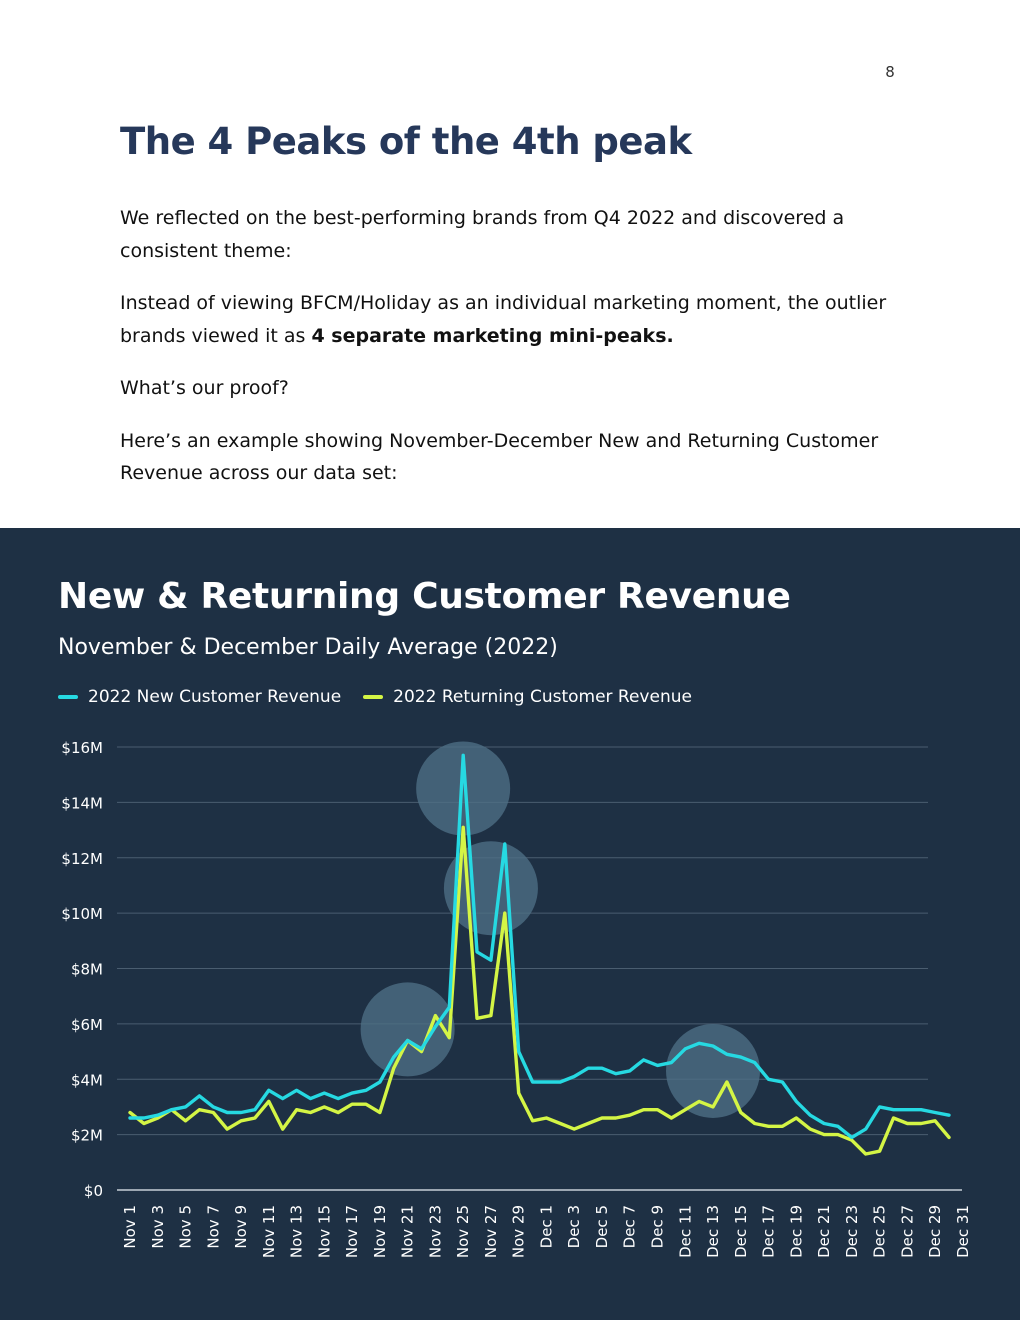  What do you see at coordinates (186, 1227) in the screenshot?
I see `x-tick-label: Nov 5` at bounding box center [186, 1227].